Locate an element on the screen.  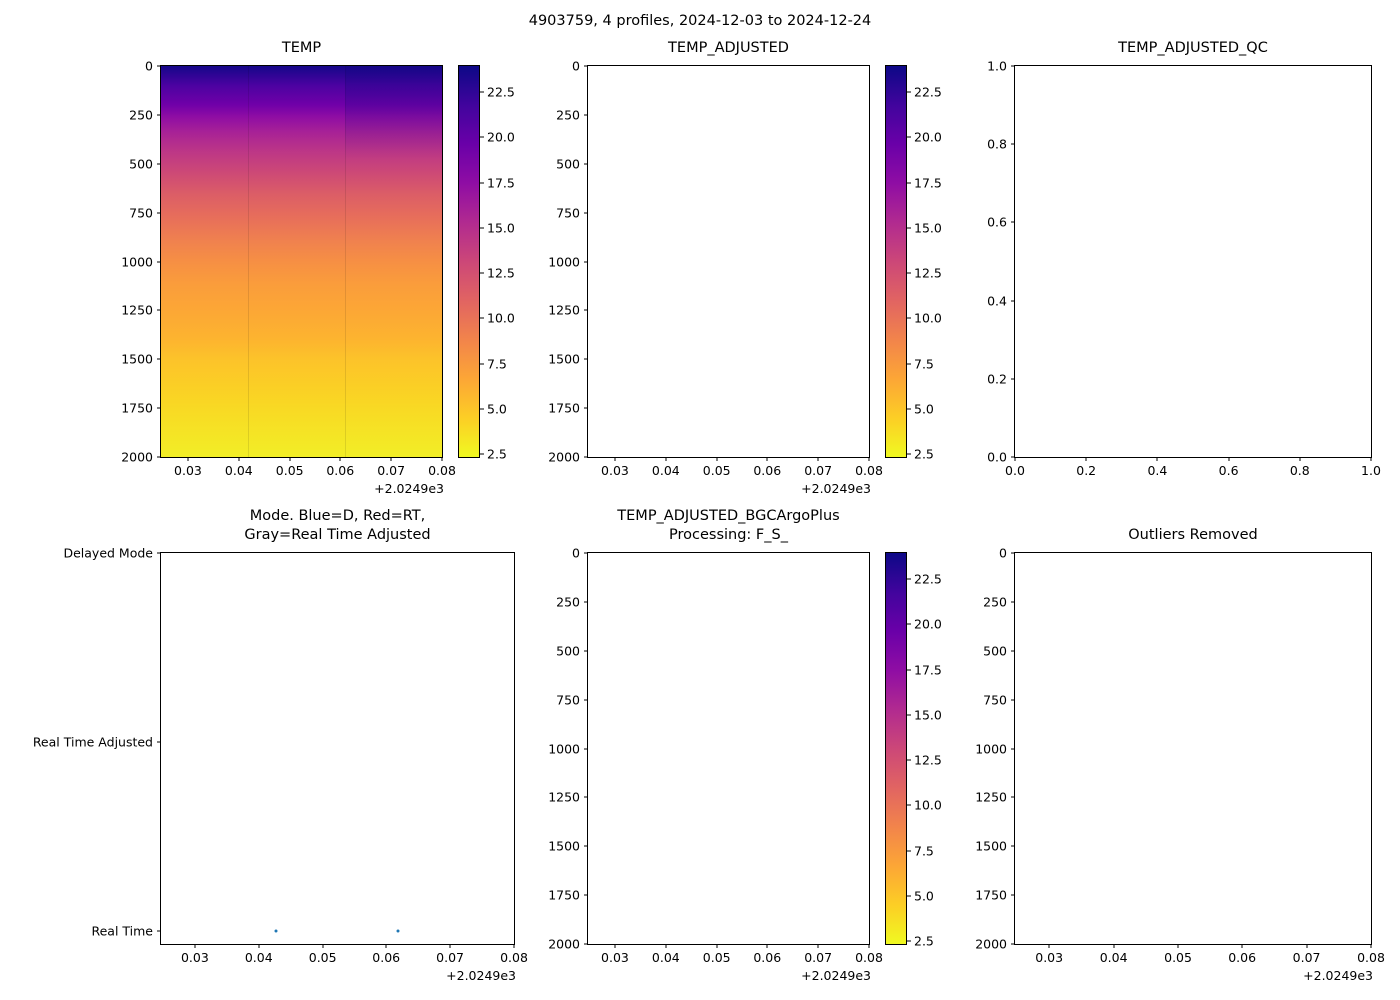
y-tick-label: 0.8 is located at coordinates (997, 144).